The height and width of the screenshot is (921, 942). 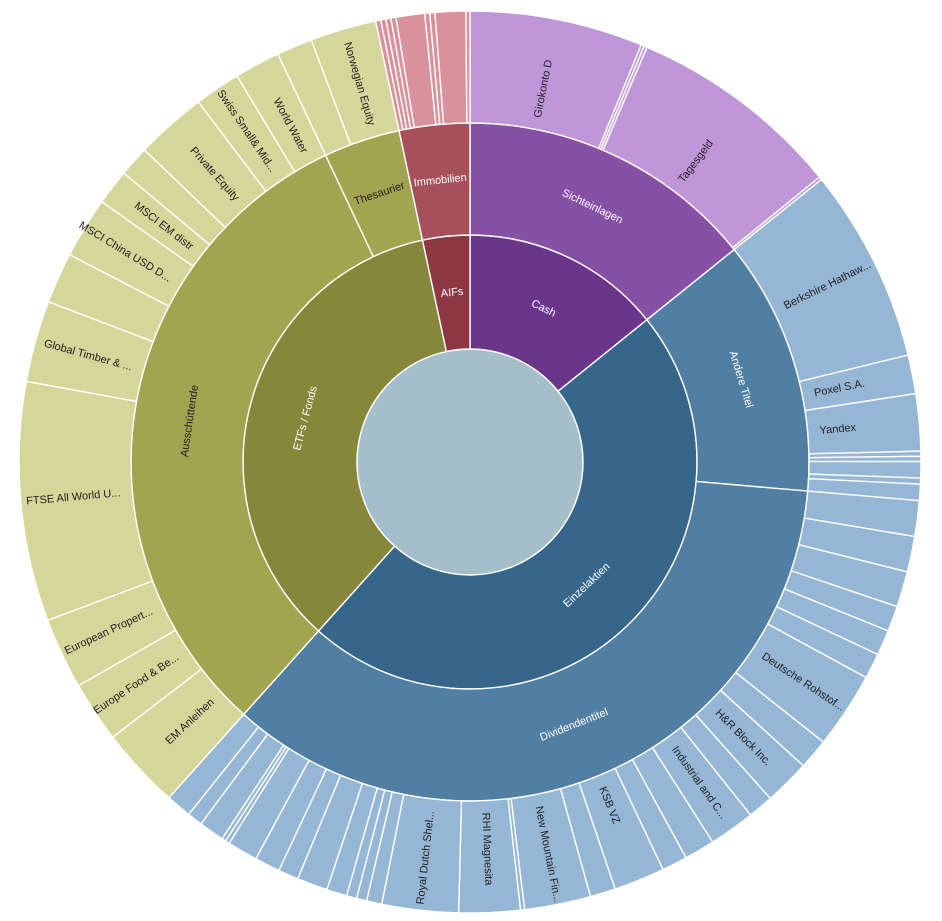 I want to click on center-circle, so click(x=470, y=462).